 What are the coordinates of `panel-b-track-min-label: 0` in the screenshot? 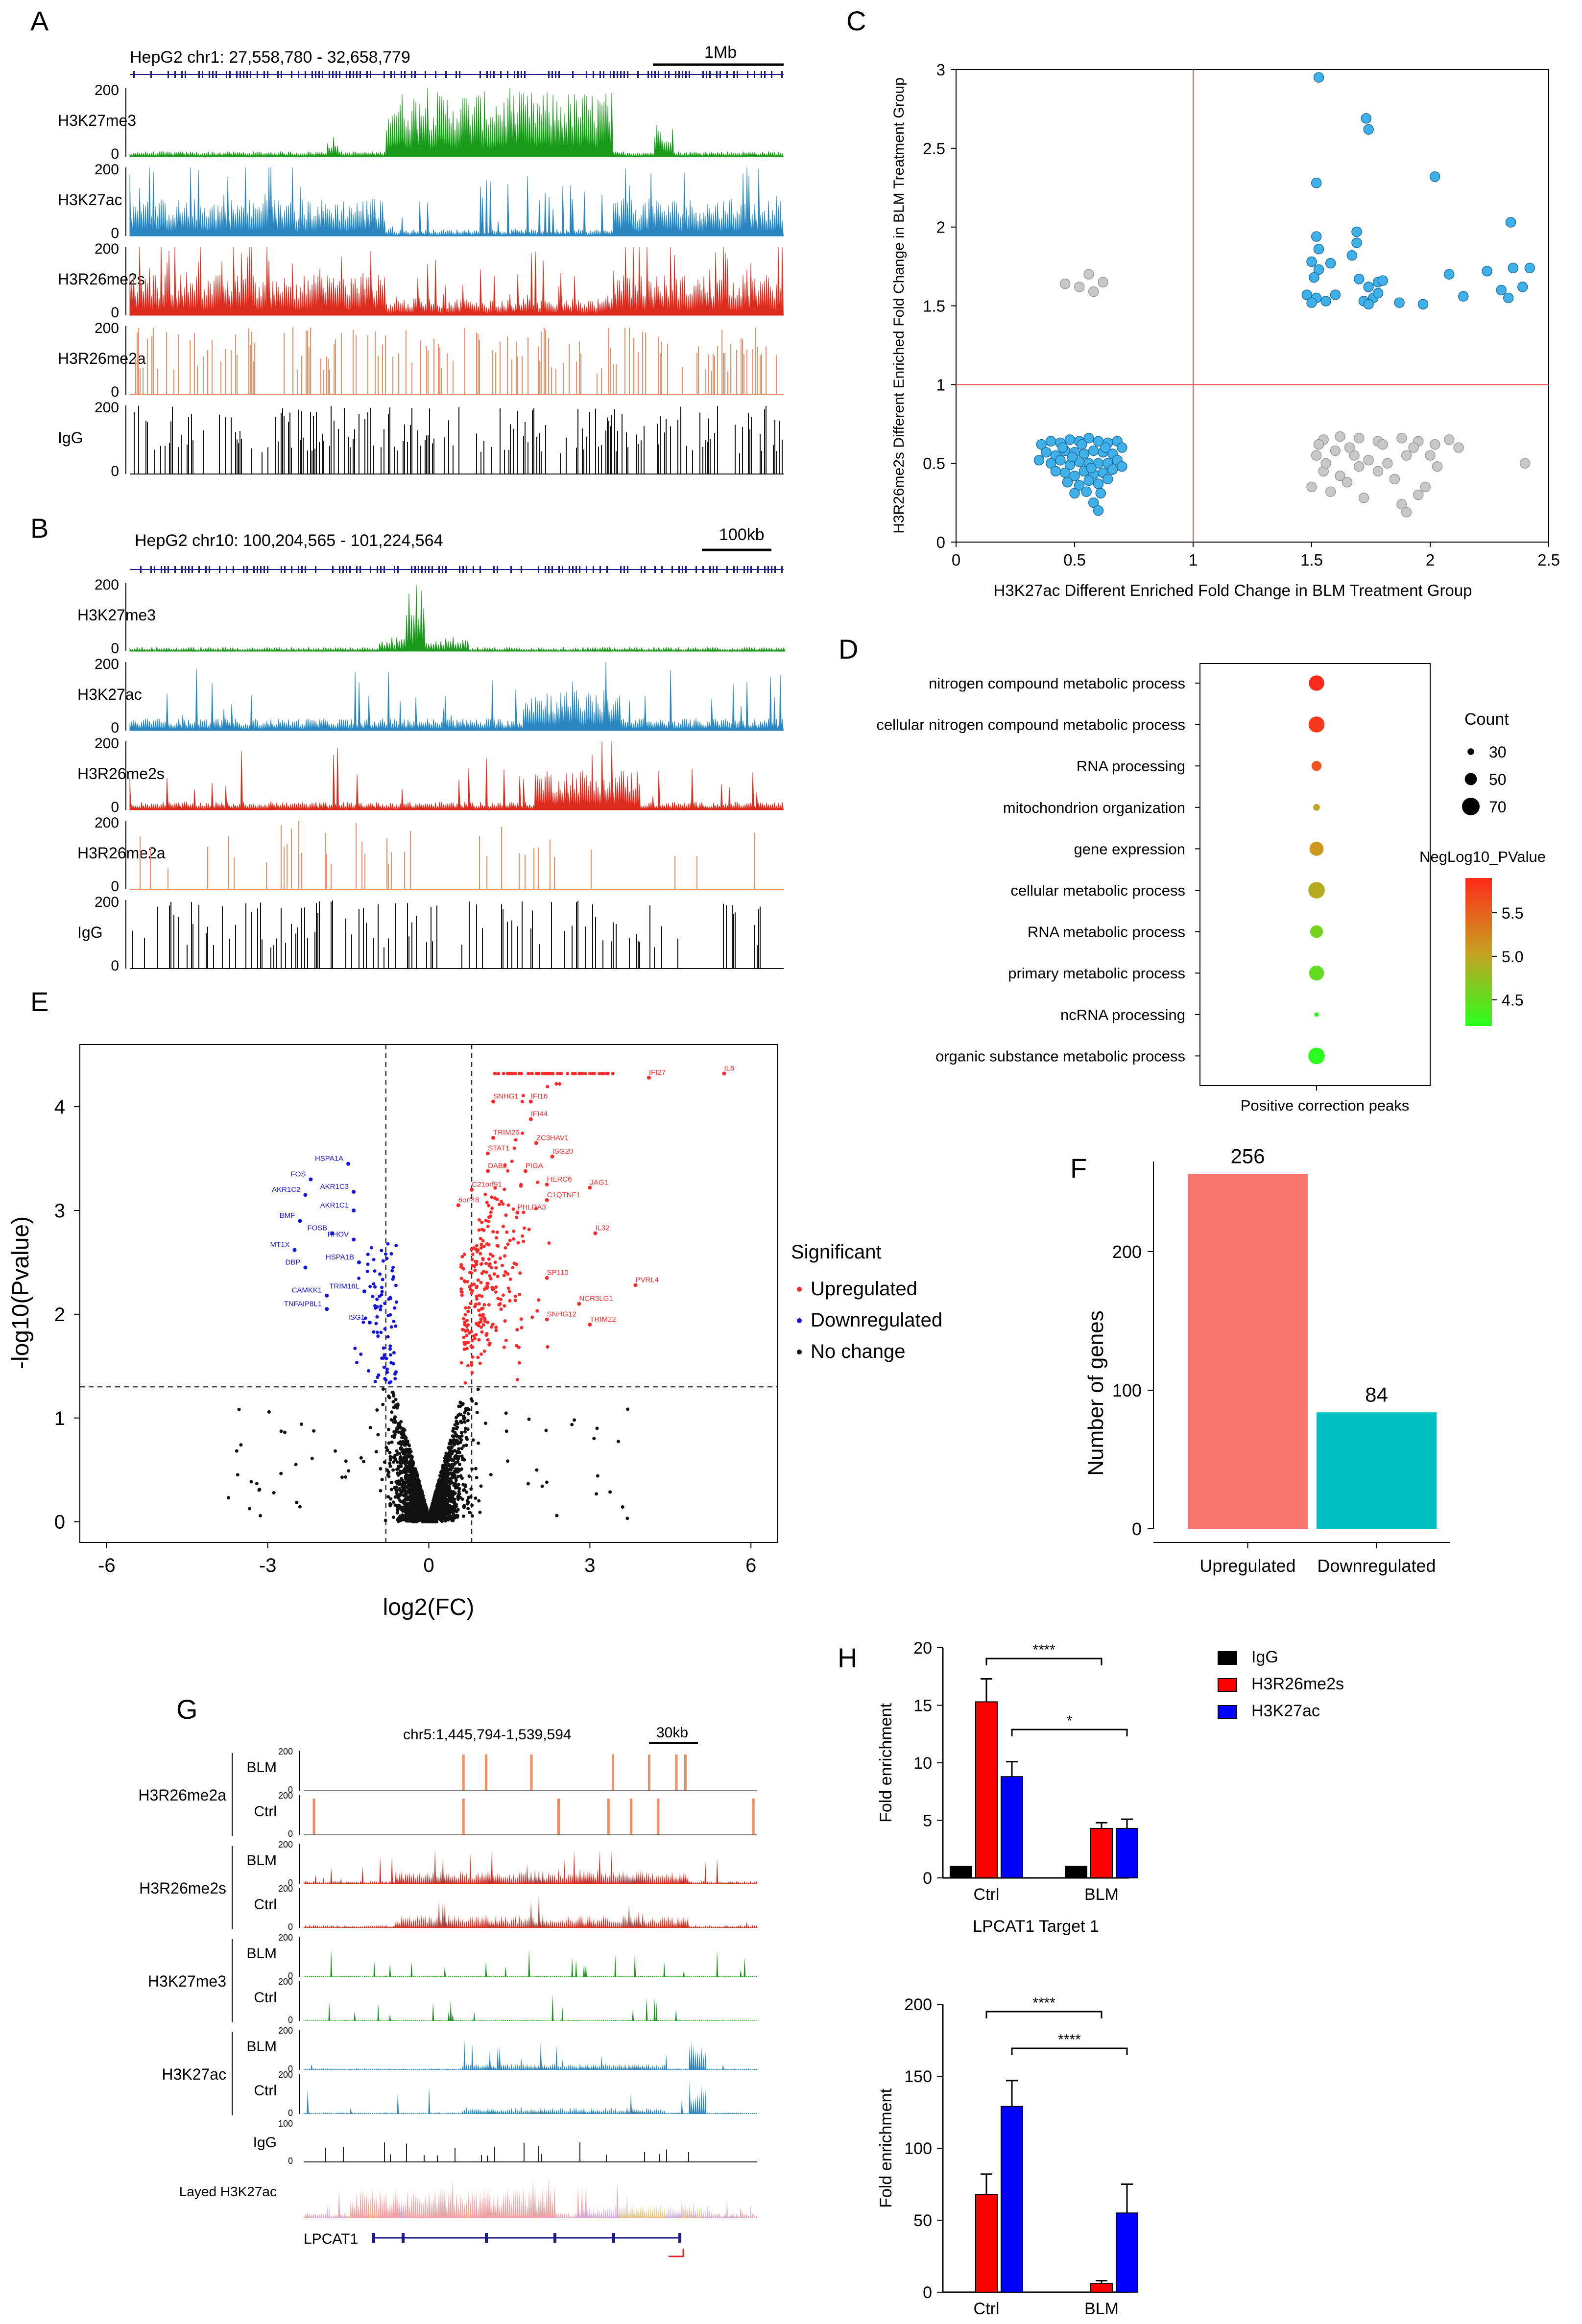 It's located at (115, 807).